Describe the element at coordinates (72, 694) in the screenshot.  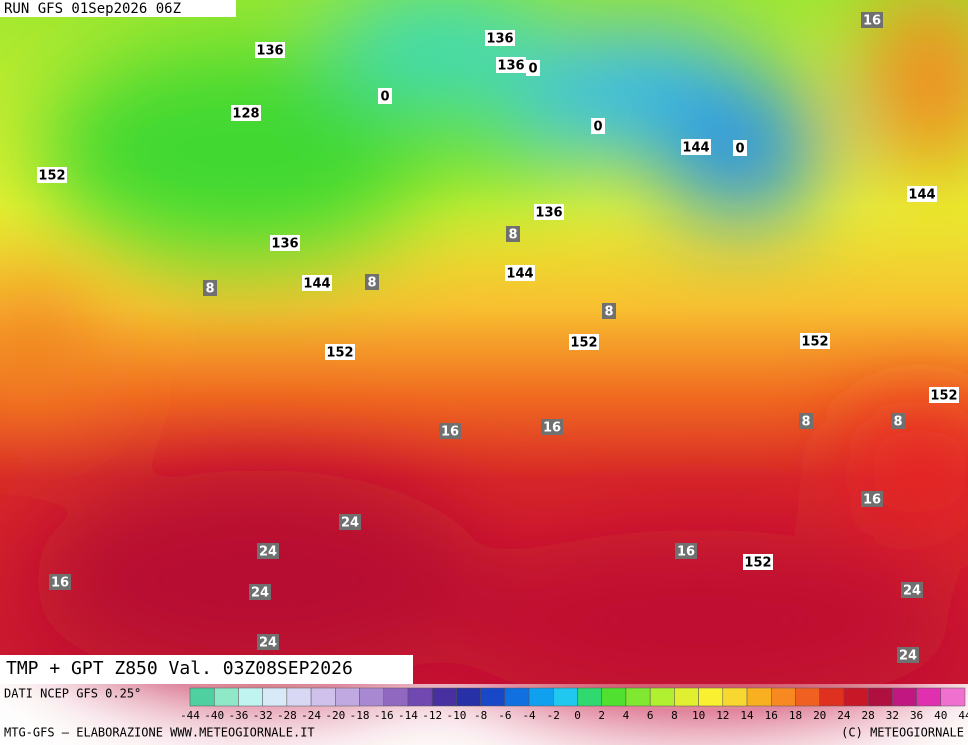
I see `source: DATI NCEP GFS 0.25°` at that location.